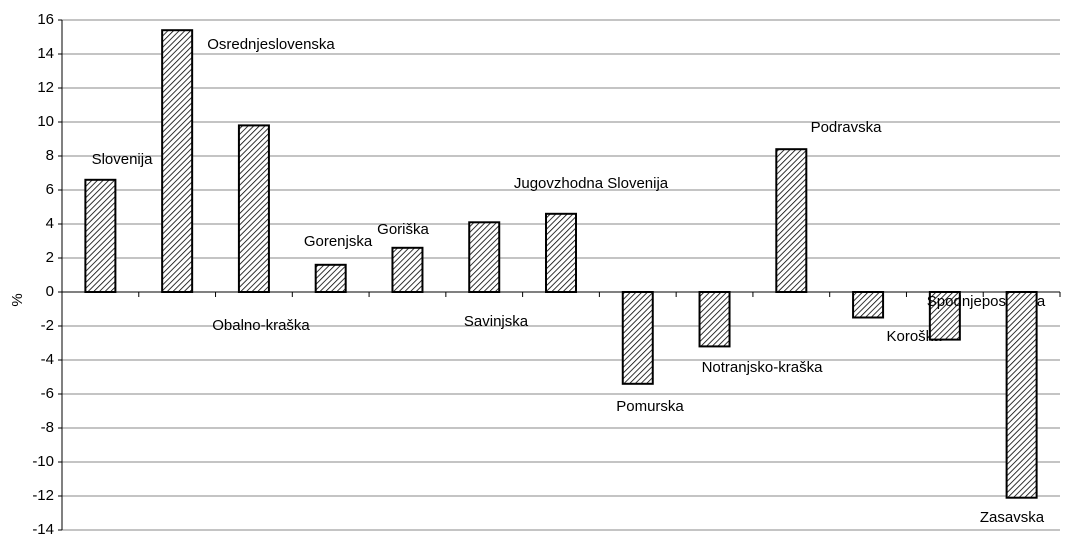 The height and width of the screenshot is (535, 1067). What do you see at coordinates (45, 121) in the screenshot?
I see `y-tick-label: 10` at bounding box center [45, 121].